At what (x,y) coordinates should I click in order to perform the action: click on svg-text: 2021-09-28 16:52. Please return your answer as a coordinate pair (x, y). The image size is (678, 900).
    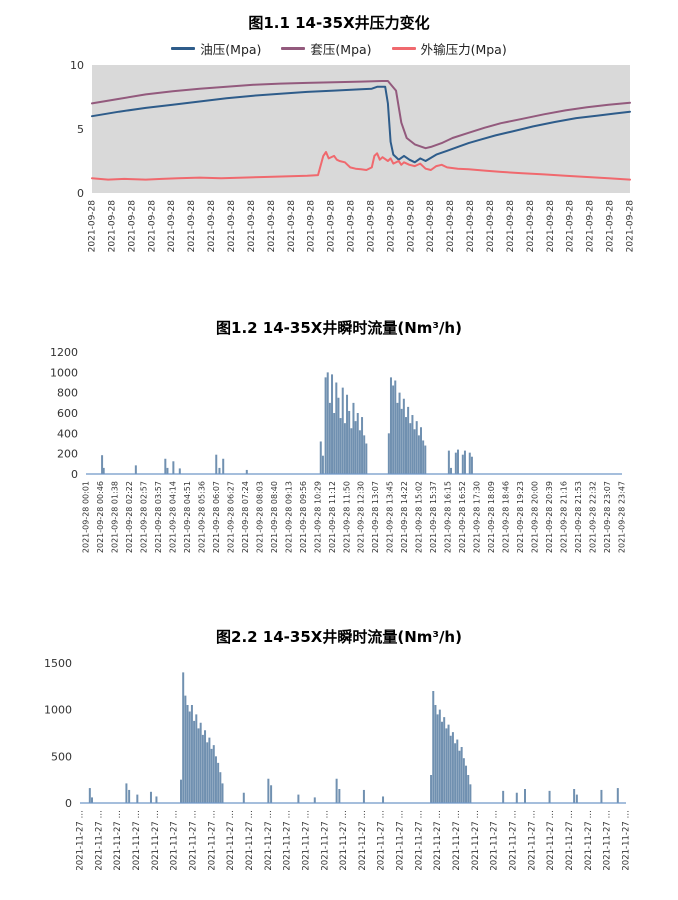
    Looking at the image, I should click on (462, 517).